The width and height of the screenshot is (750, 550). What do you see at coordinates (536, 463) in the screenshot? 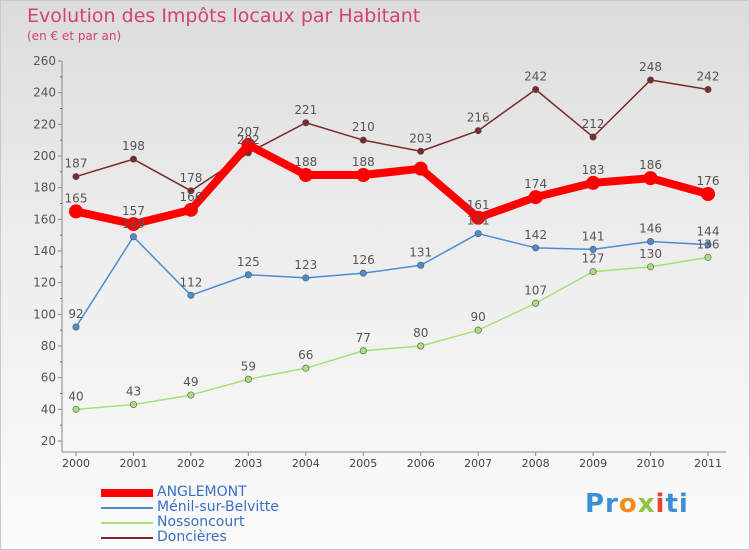
I see `x-tick-label: 2008` at bounding box center [536, 463].